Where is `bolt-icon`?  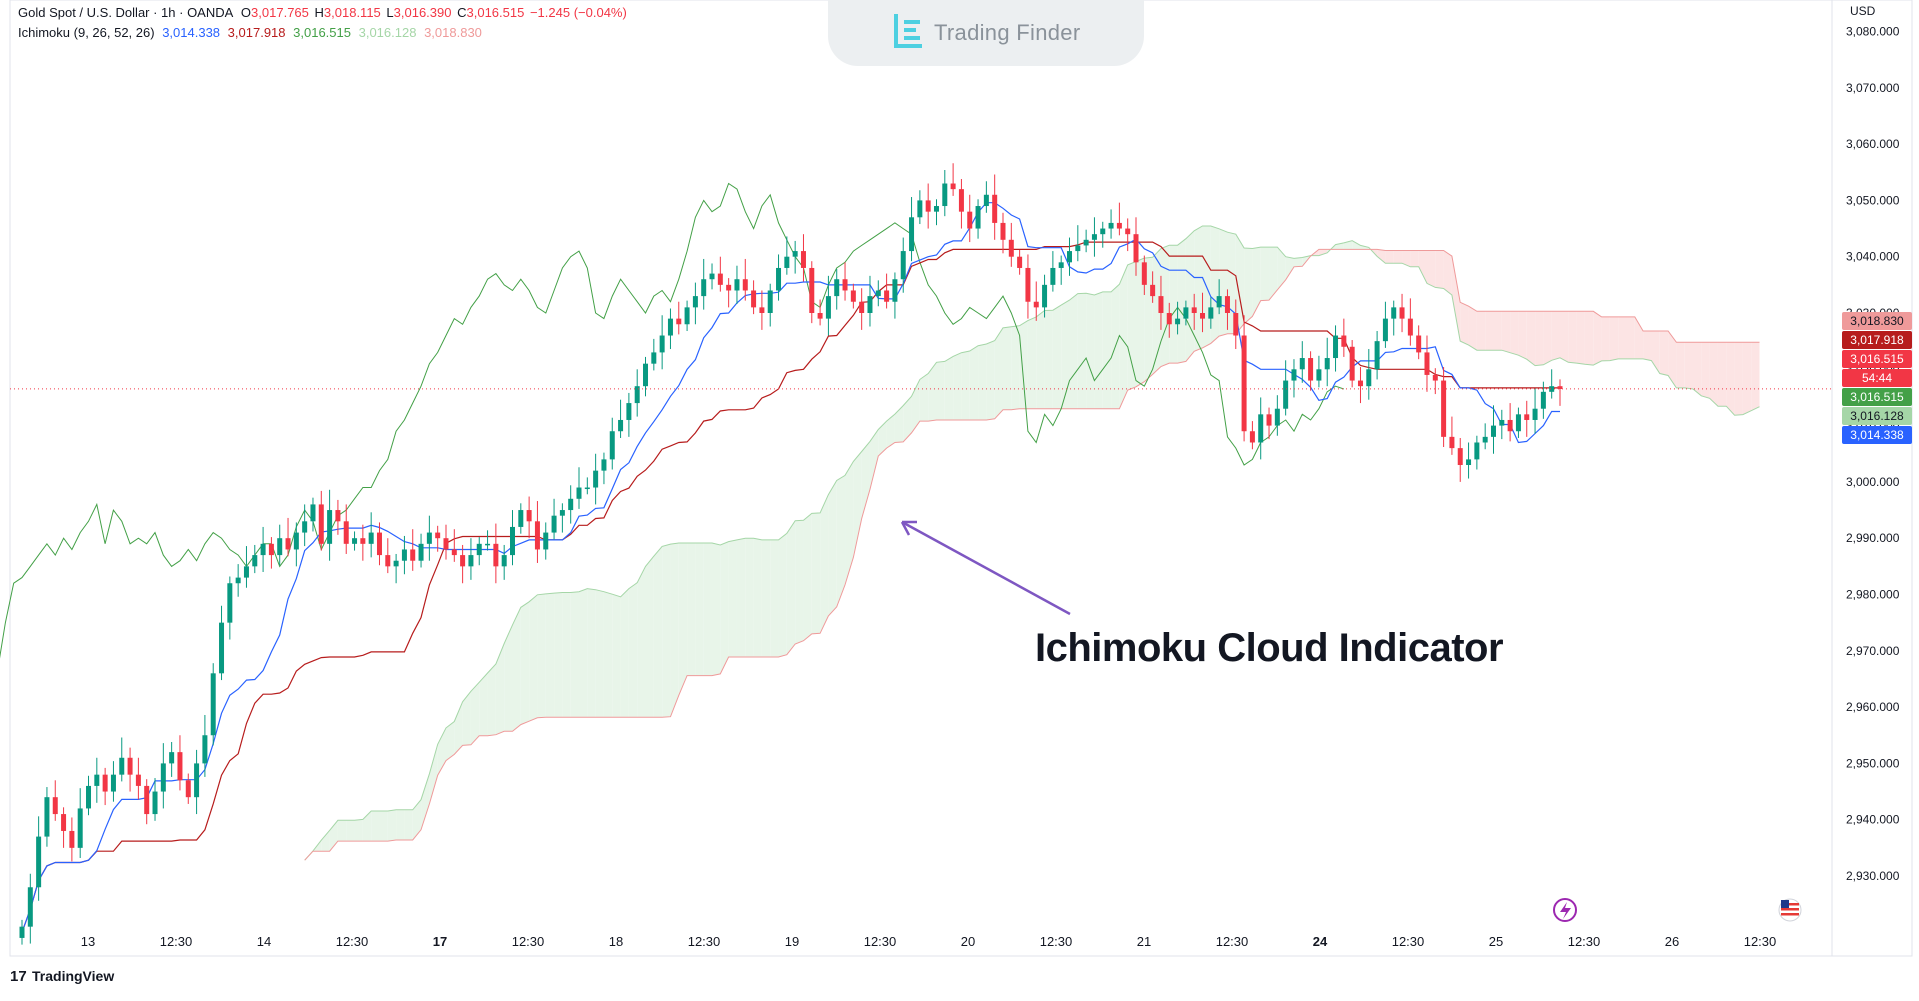 bolt-icon is located at coordinates (1565, 910).